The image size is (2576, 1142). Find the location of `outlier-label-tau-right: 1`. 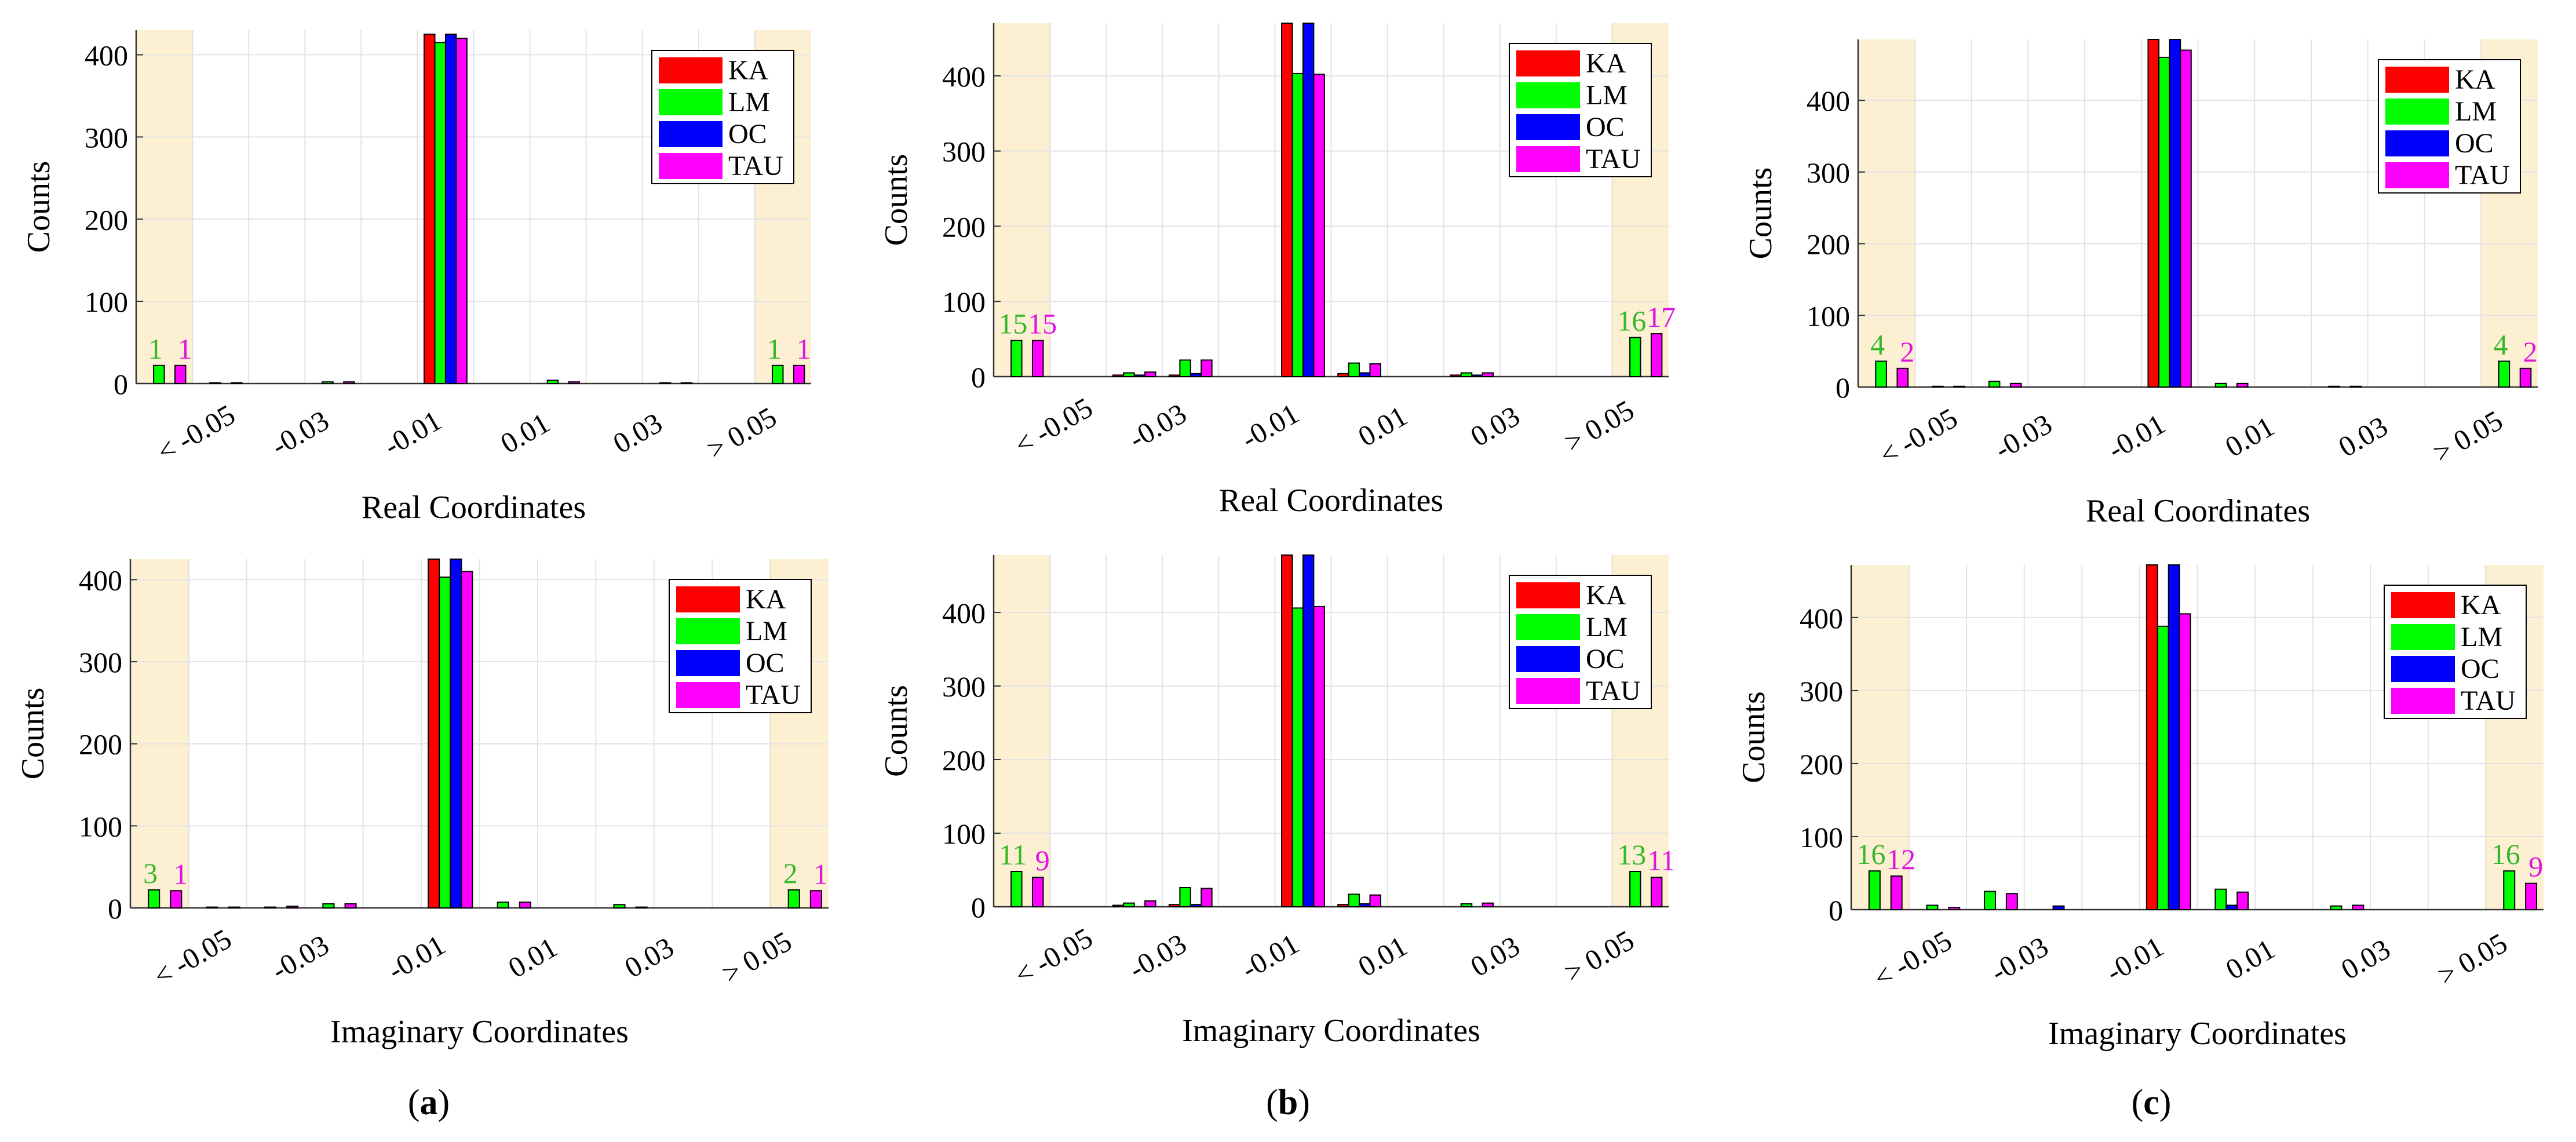

outlier-label-tau-right: 1 is located at coordinates (820, 874).